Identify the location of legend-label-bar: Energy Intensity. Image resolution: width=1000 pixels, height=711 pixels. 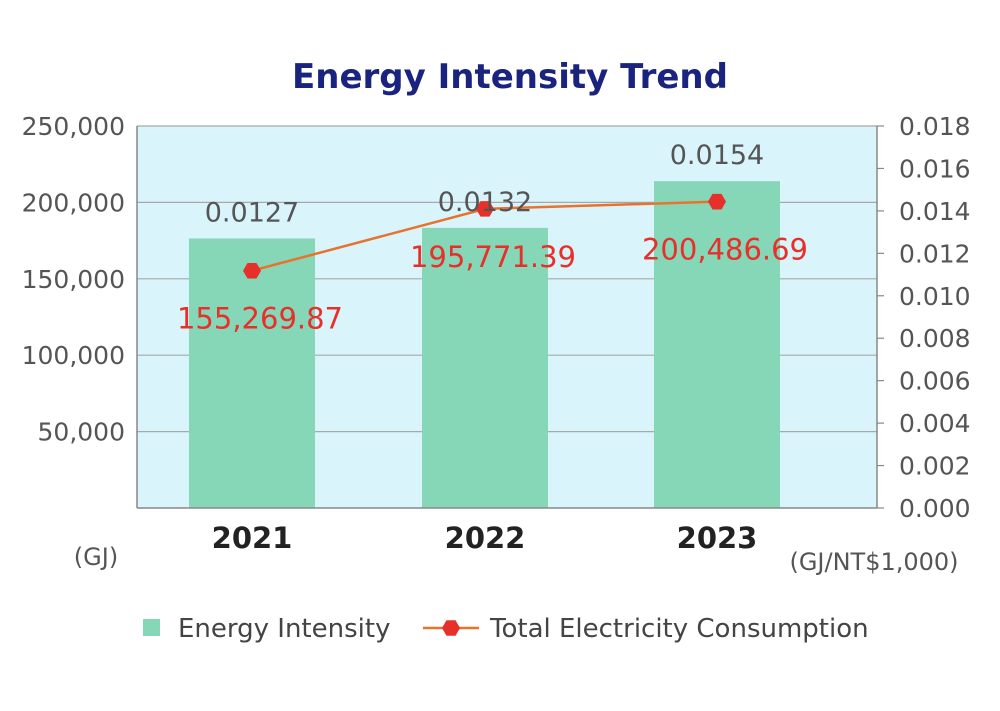
(284, 629).